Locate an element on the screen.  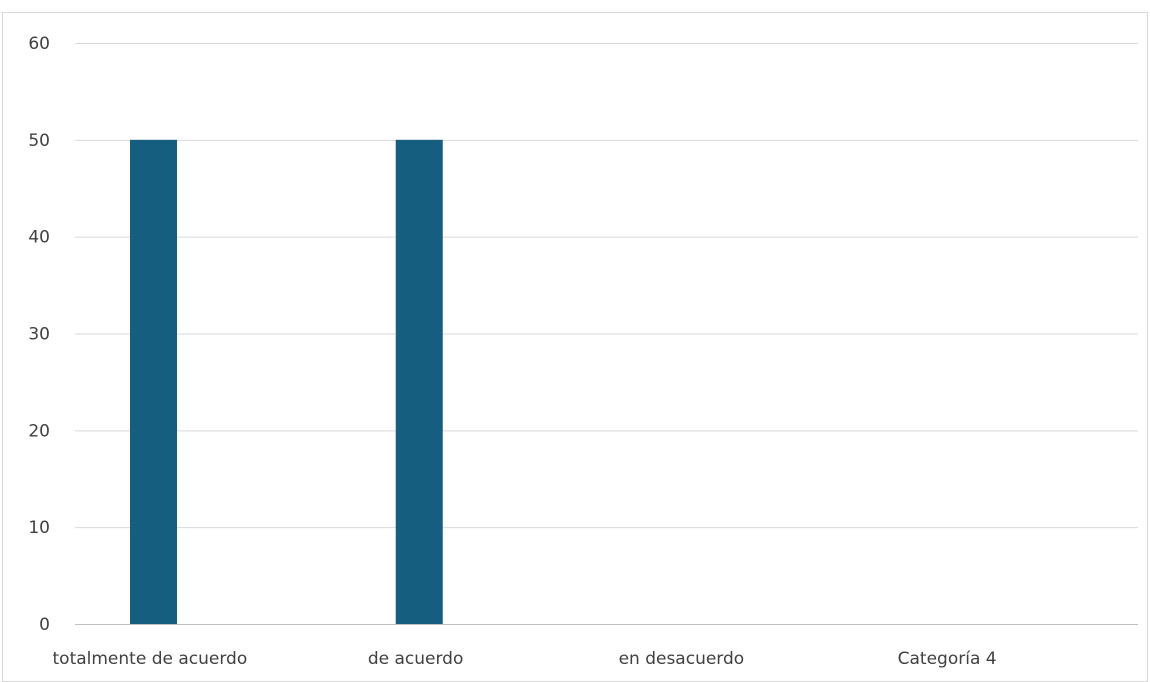
x-tick-label: en desacuerdo is located at coordinates (682, 659).